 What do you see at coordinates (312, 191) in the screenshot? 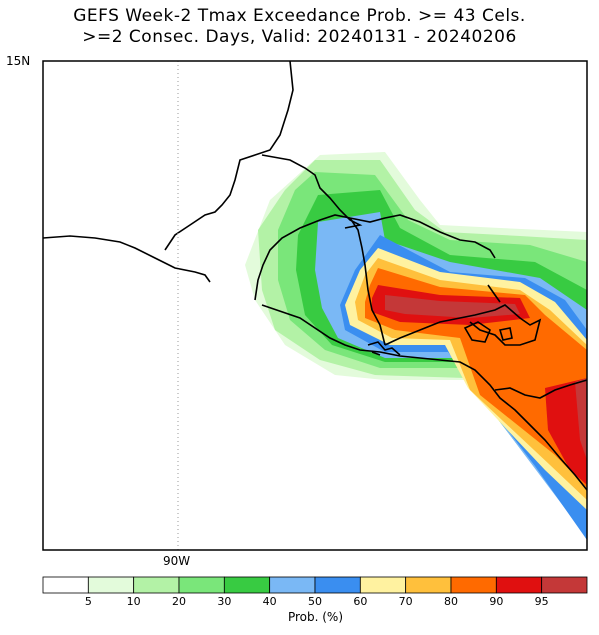
I see `guatemala-caribbean-coast` at bounding box center [312, 191].